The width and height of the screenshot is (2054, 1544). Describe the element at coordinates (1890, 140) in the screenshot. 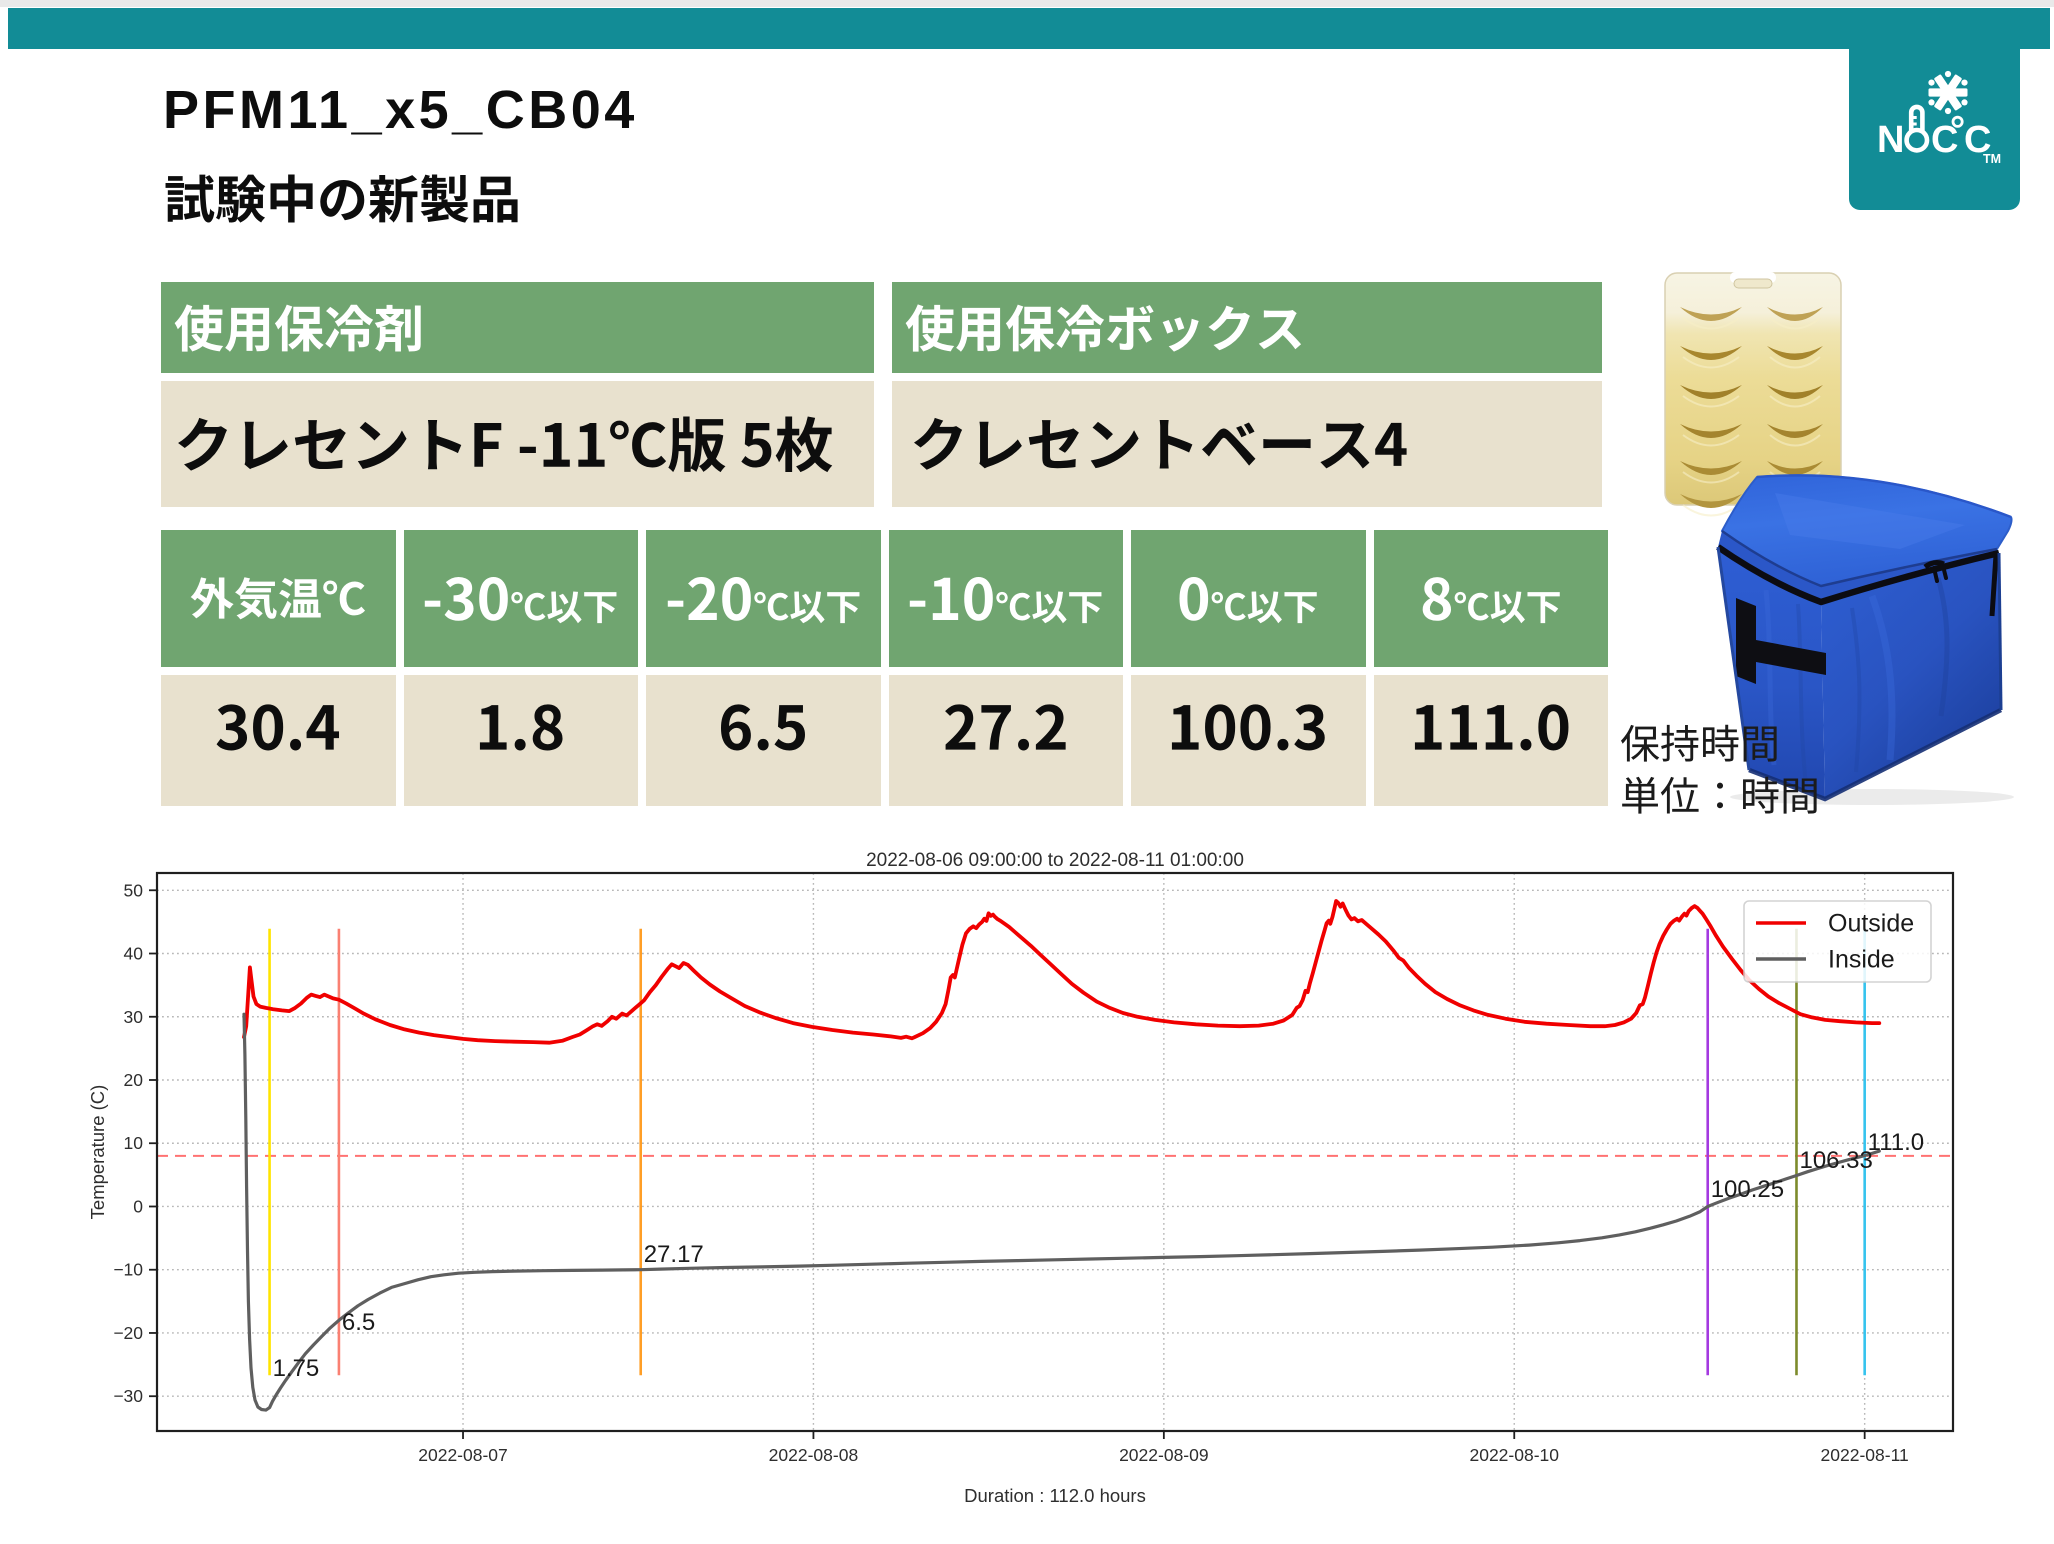

I see `logo-letter-n: N` at that location.